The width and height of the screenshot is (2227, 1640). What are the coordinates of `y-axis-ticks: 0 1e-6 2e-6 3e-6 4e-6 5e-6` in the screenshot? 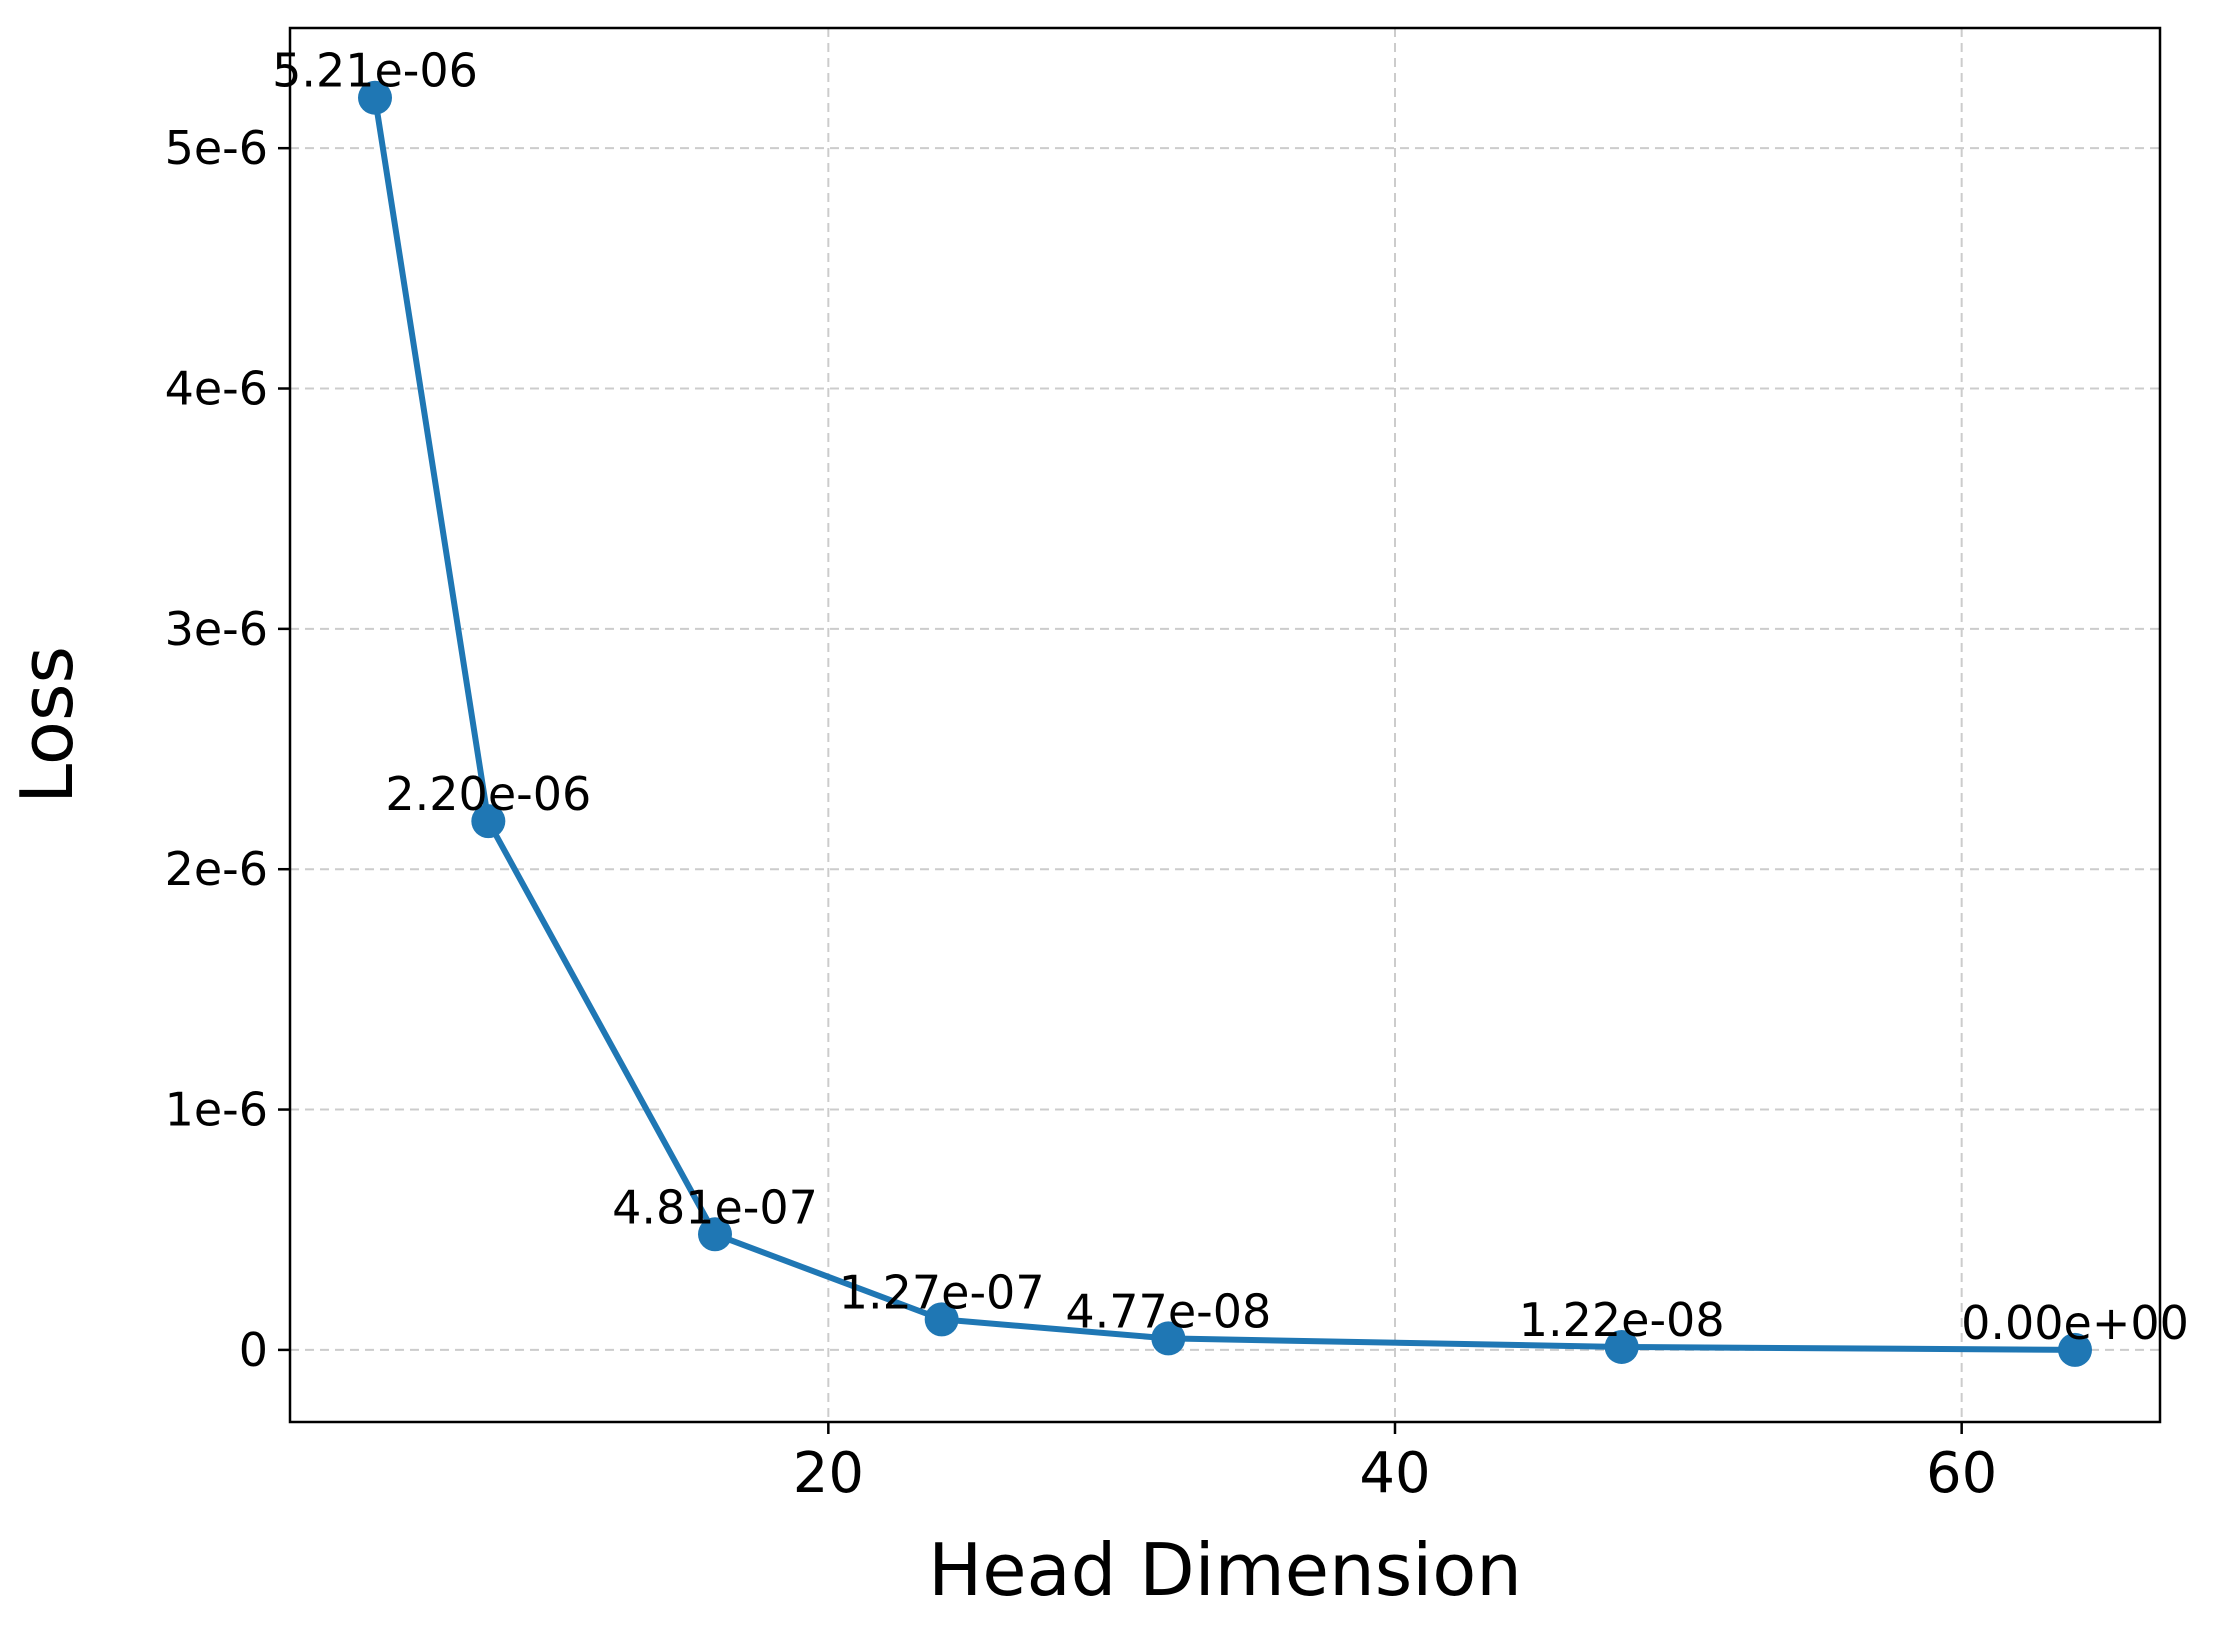 It's located at (227, 749).